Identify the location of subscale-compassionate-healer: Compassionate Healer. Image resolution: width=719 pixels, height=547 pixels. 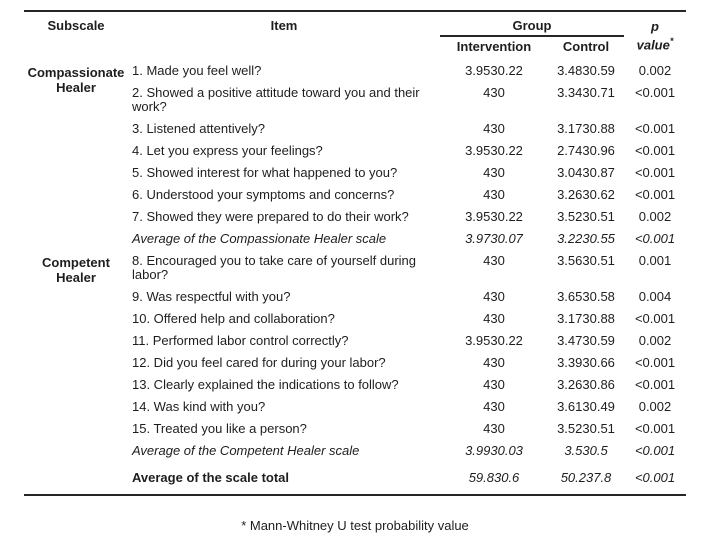
(76, 80).